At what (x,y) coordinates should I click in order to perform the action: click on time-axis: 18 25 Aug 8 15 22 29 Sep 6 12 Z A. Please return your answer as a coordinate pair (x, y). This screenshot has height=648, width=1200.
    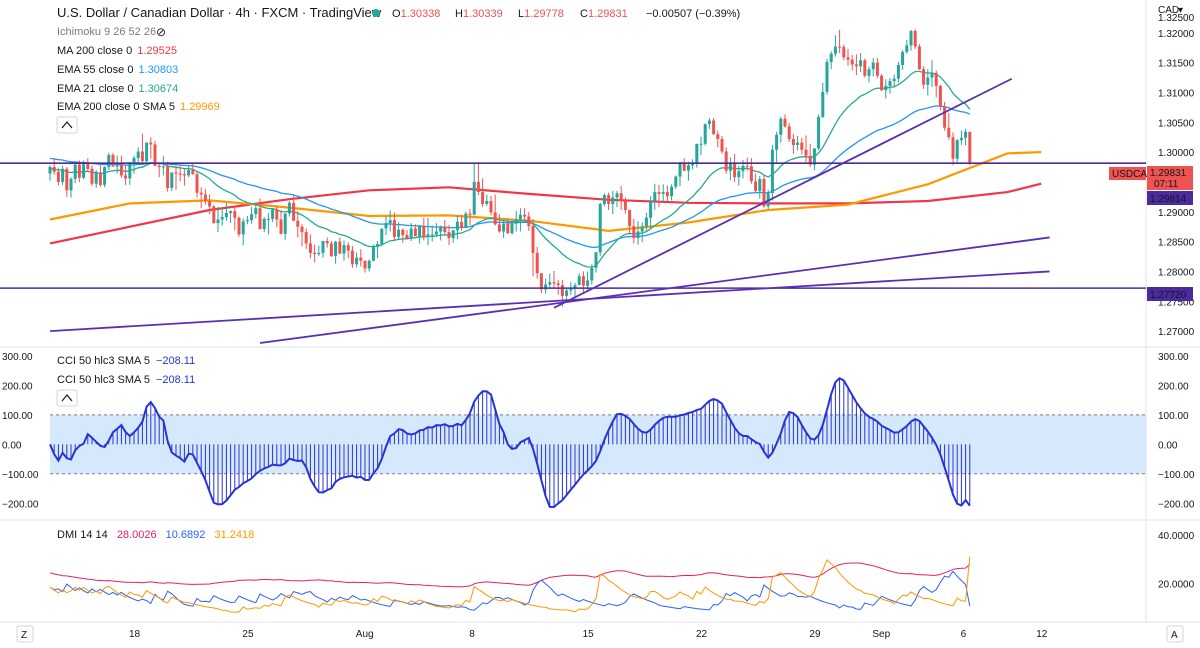
    Looking at the image, I should click on (600, 634).